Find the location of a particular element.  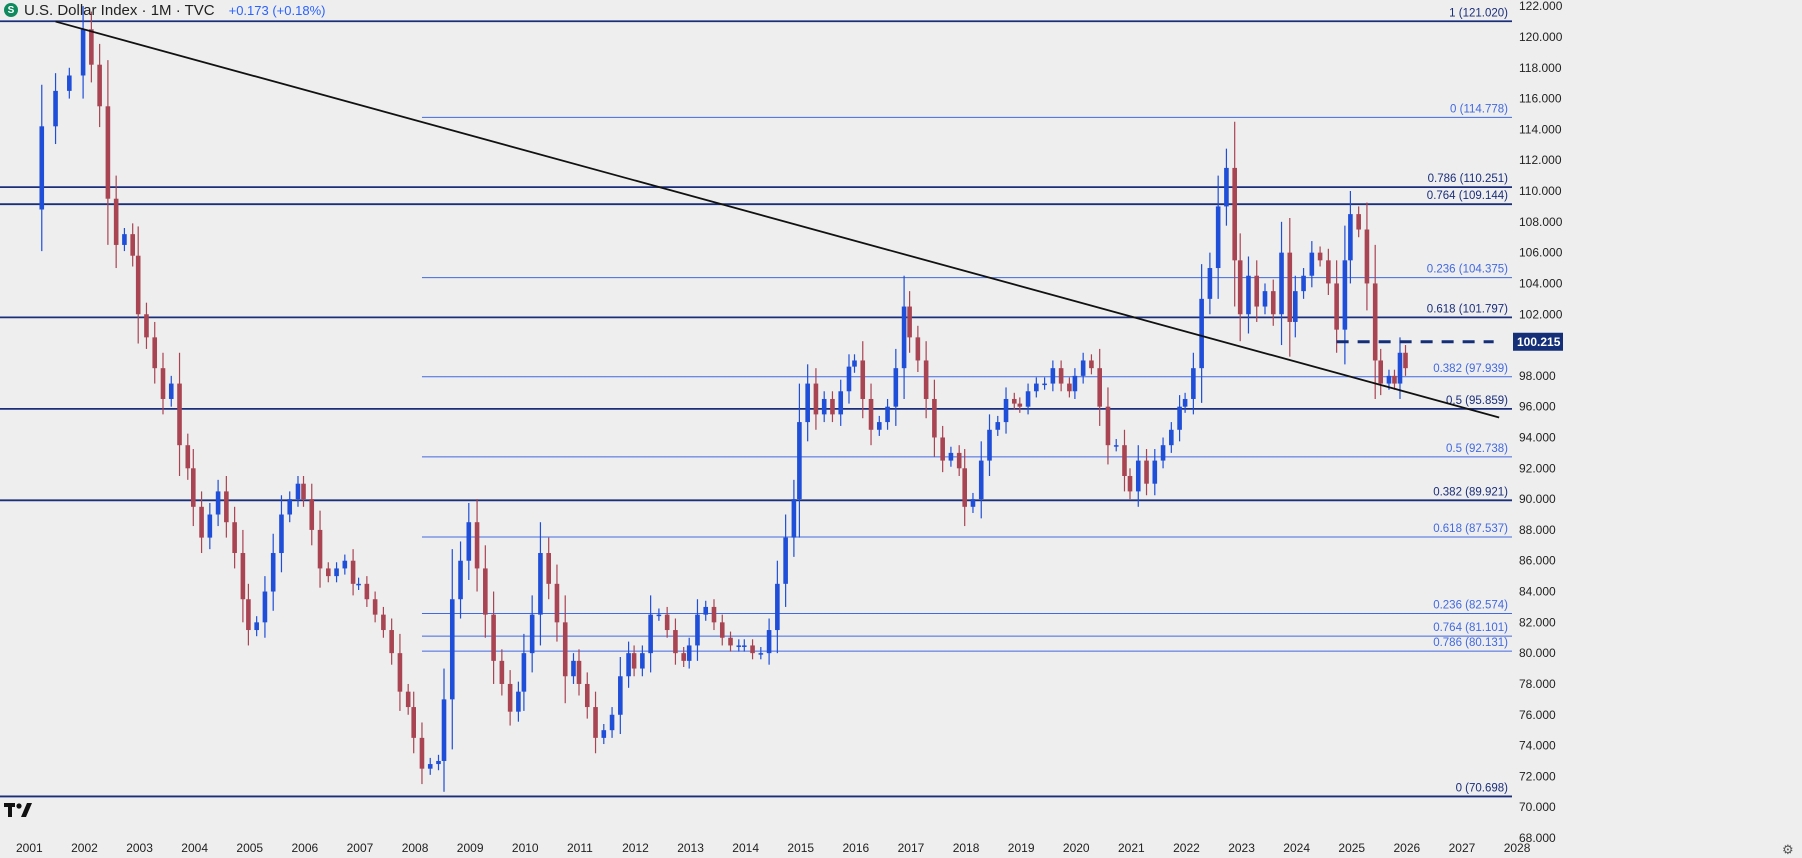

fib-level-label: 0.764 (81.101) is located at coordinates (1470, 628).